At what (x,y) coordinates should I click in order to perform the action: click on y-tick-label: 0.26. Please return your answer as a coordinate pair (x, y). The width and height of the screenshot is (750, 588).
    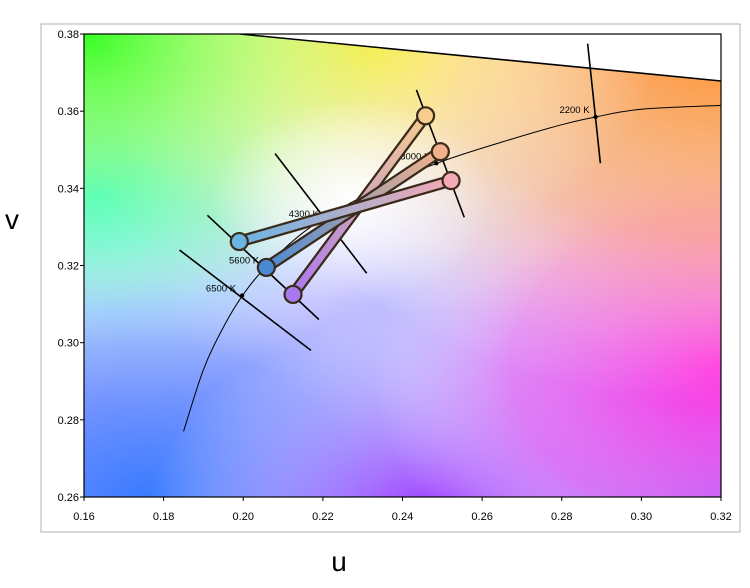
    Looking at the image, I should click on (68, 498).